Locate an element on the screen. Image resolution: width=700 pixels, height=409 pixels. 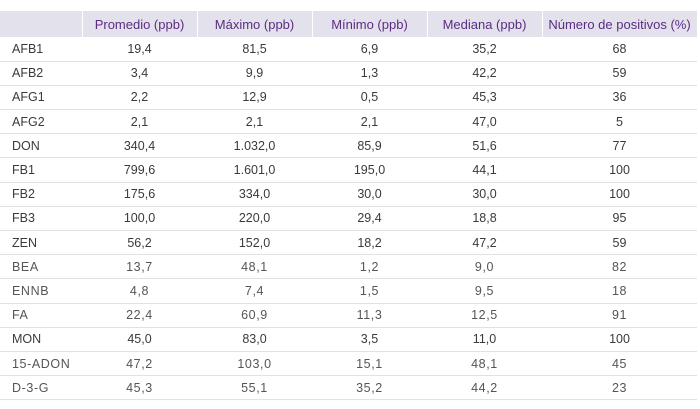
table-cell-maximo: 7,4 is located at coordinates (254, 290).